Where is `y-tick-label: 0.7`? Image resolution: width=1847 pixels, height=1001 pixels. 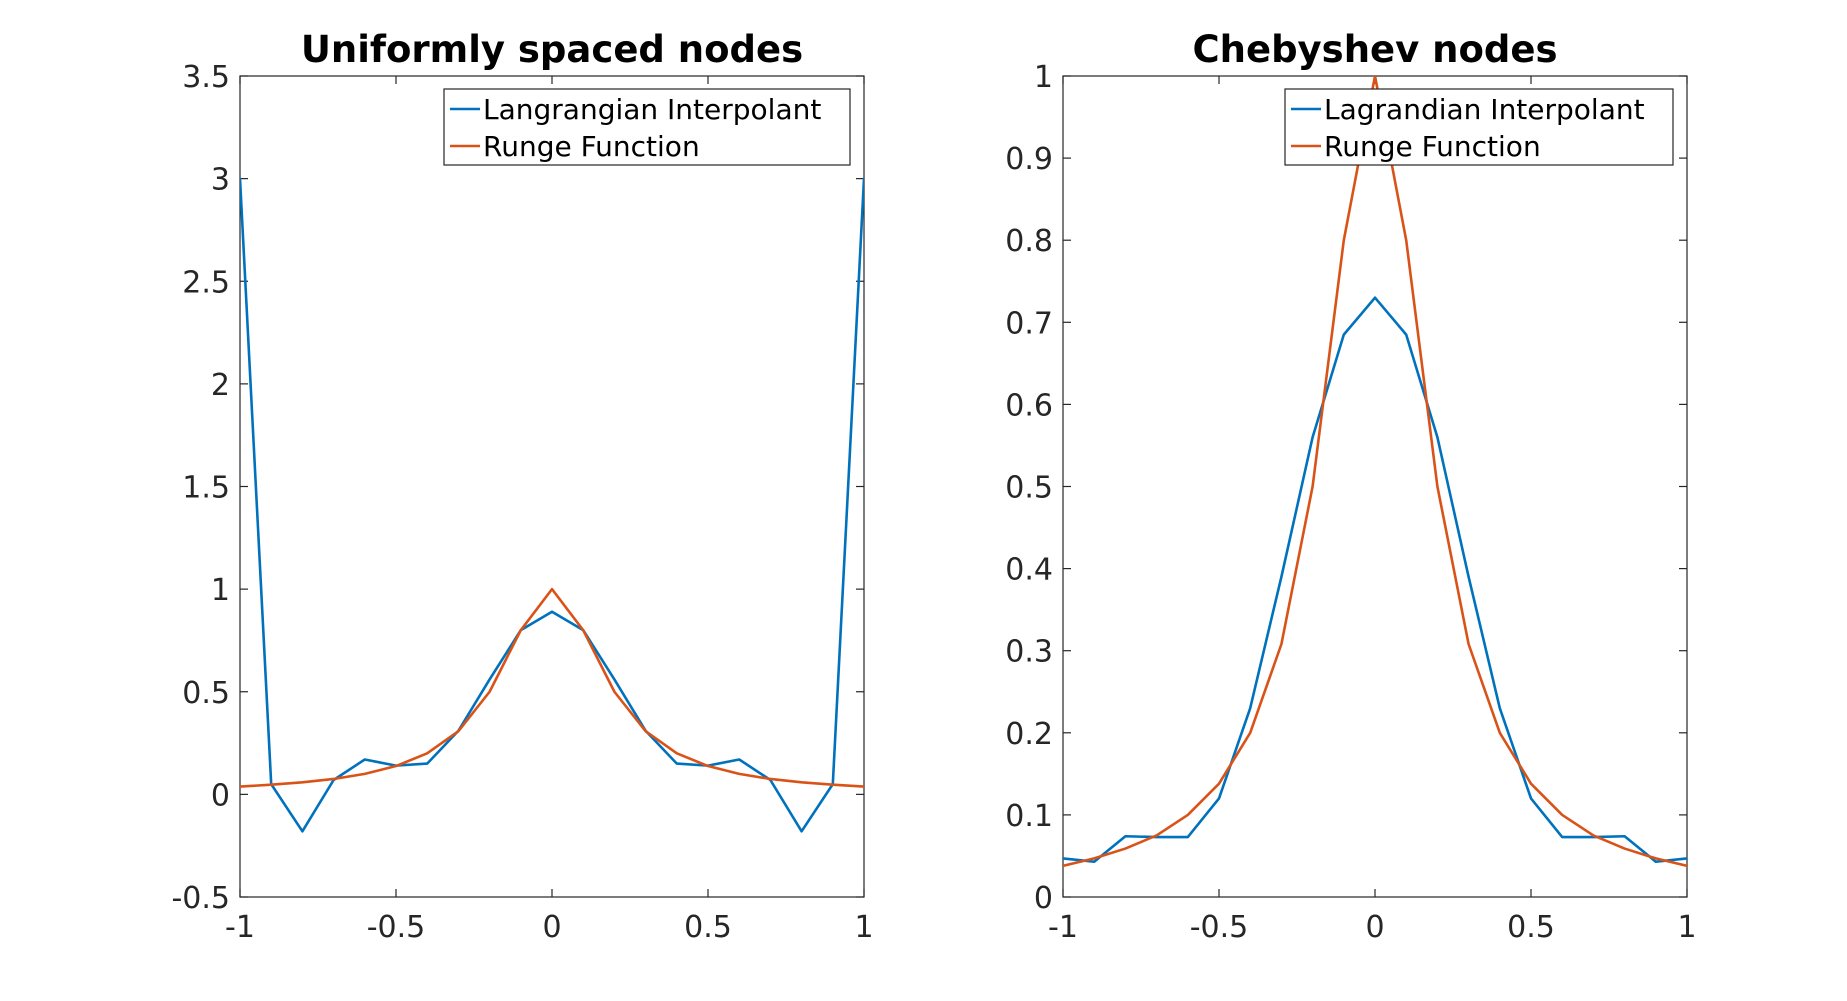 y-tick-label: 0.7 is located at coordinates (1029, 323).